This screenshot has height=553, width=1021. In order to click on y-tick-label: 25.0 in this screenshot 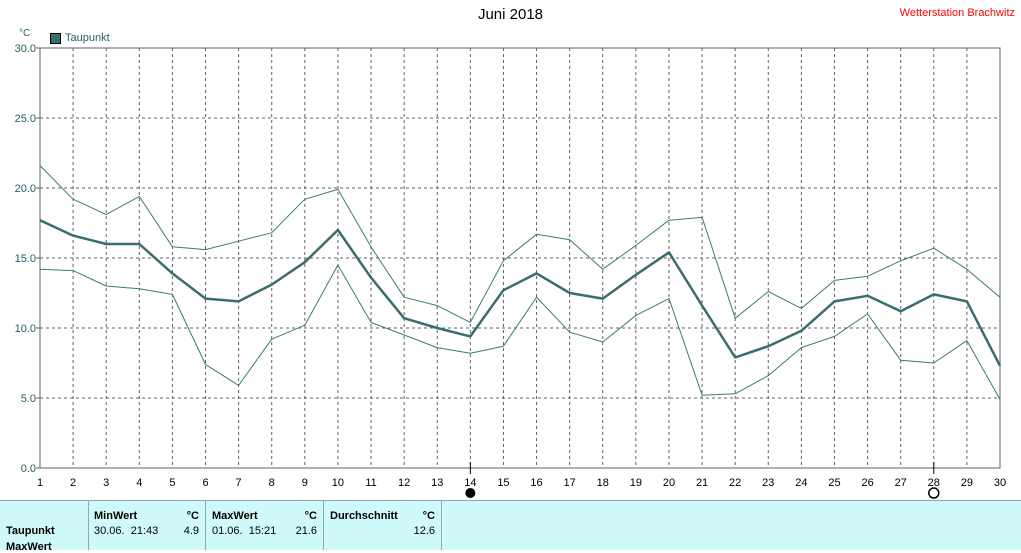, I will do `click(25, 119)`.